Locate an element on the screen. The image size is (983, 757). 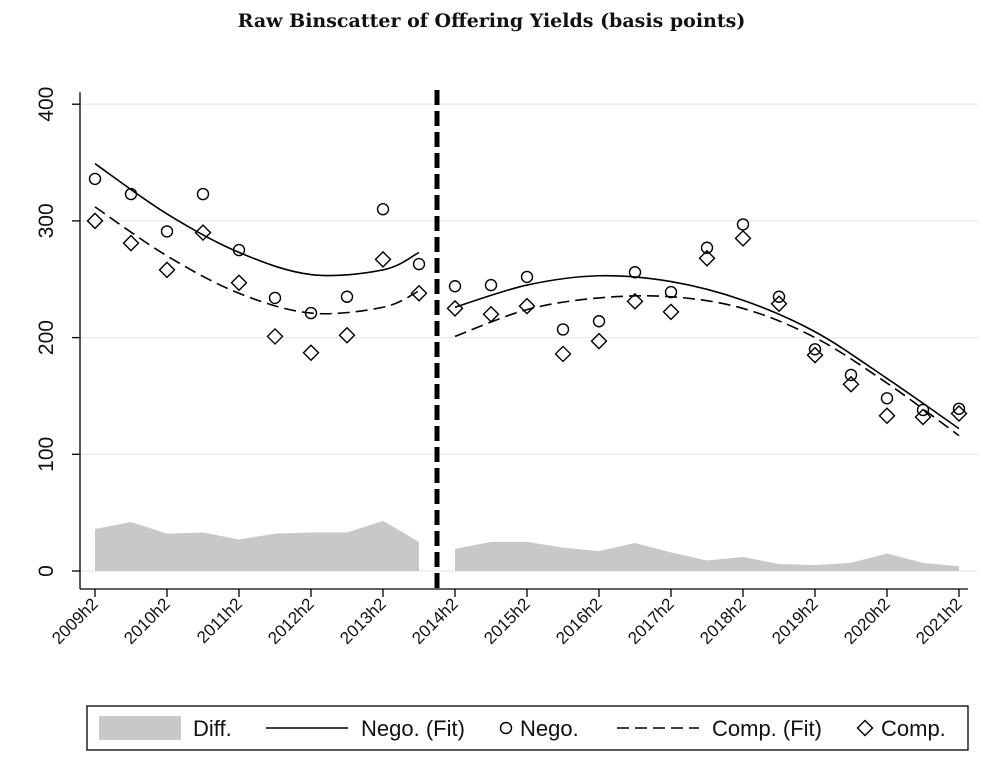
x-tick-label: 2017h2 is located at coordinates (651, 621).